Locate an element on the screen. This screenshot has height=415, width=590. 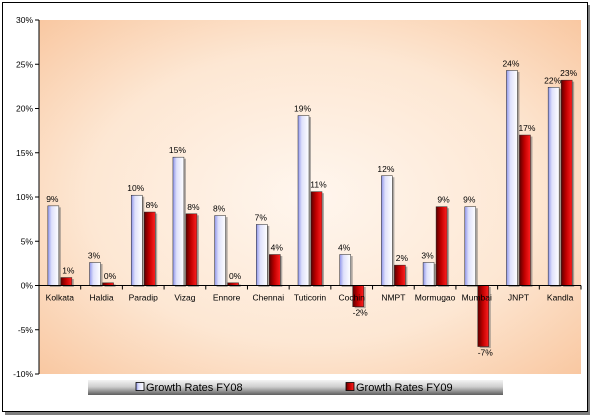
data-label-fy09: -2% is located at coordinates (361, 313).